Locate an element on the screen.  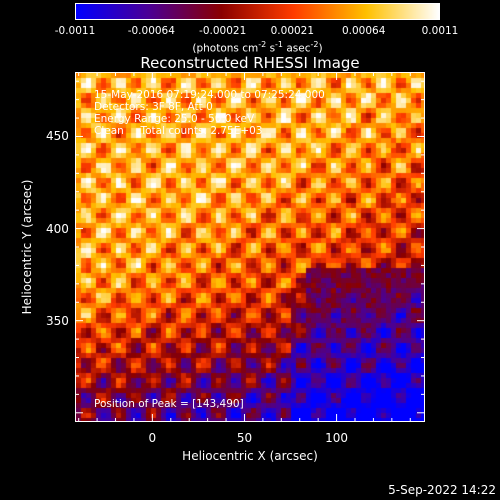
y-tick-label: 350 is located at coordinates (57, 320).